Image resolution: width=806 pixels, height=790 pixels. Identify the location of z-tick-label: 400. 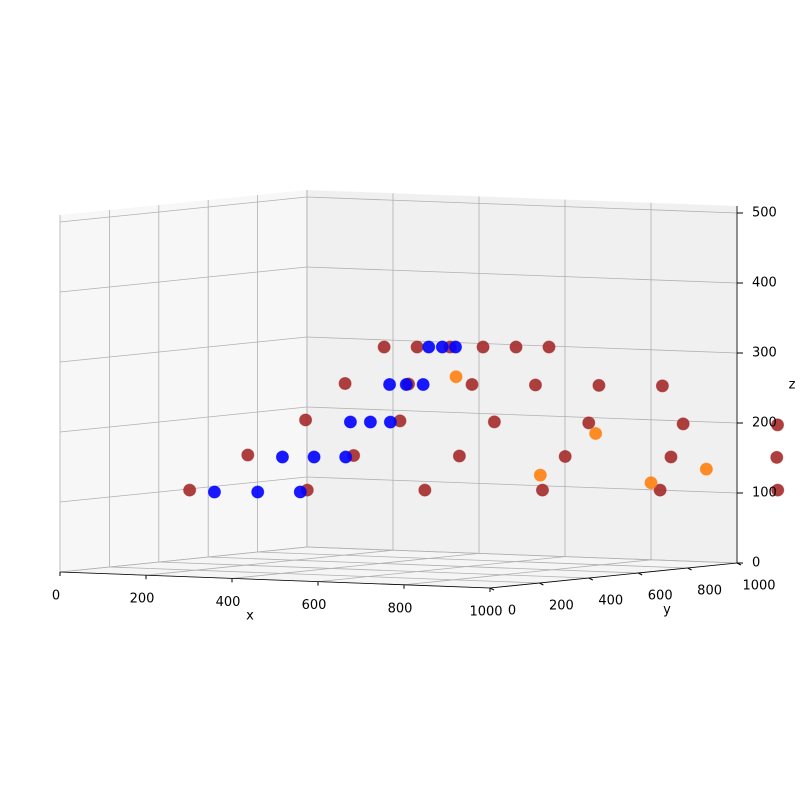
(764, 283).